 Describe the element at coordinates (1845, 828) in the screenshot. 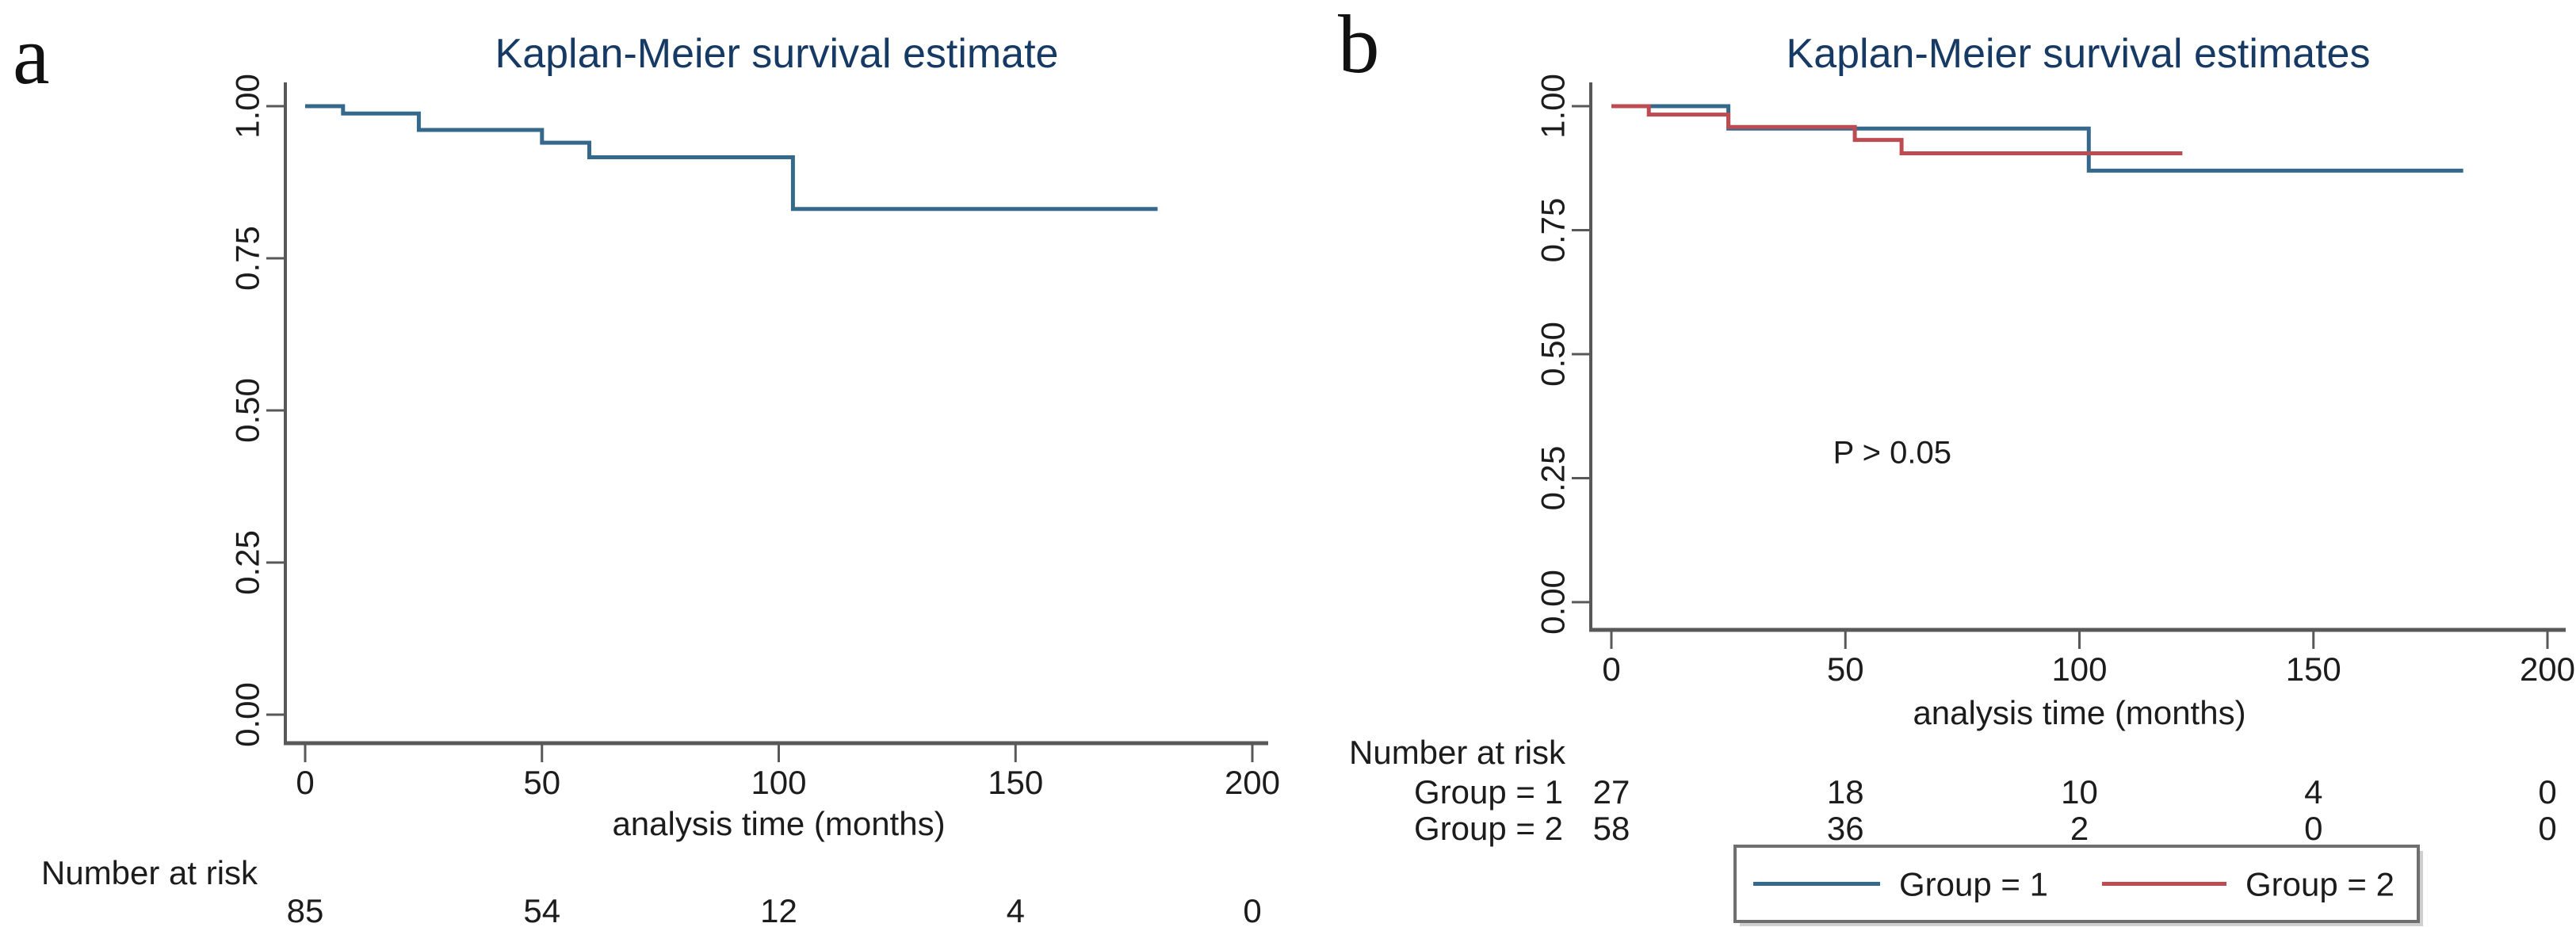

I see `panel-b-risk-value: 36` at that location.